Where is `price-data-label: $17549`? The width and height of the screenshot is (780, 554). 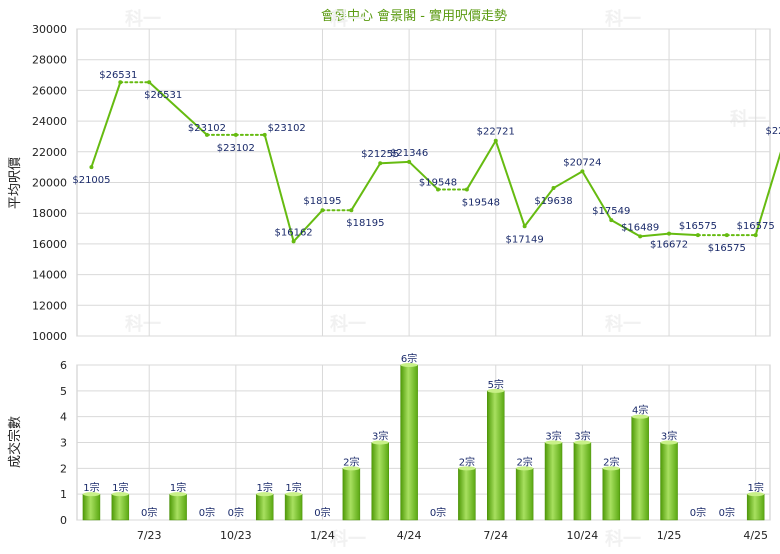 price-data-label: $17549 is located at coordinates (611, 211).